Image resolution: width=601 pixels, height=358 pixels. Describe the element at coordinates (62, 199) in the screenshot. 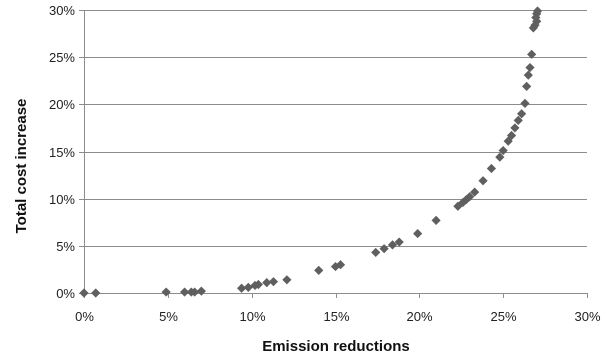

I see `y-tick-label: 10%` at that location.